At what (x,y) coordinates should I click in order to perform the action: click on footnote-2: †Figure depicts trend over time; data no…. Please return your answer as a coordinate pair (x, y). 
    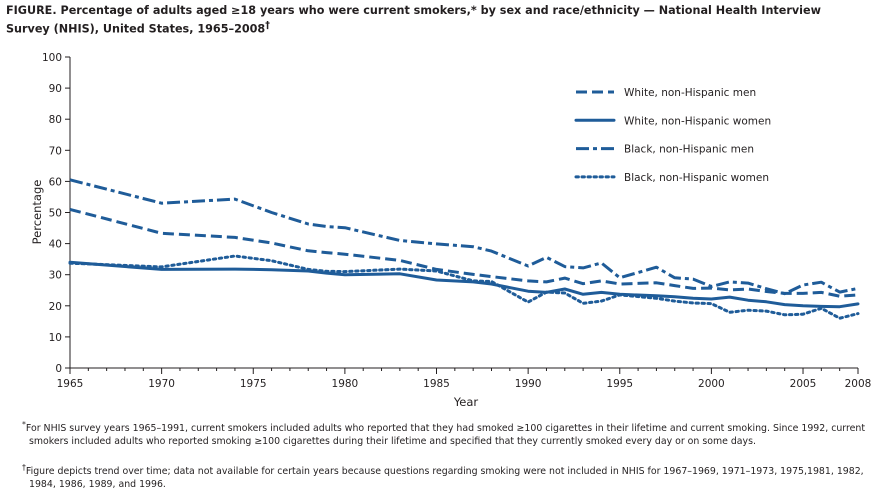
    Looking at the image, I should click on (451, 476).